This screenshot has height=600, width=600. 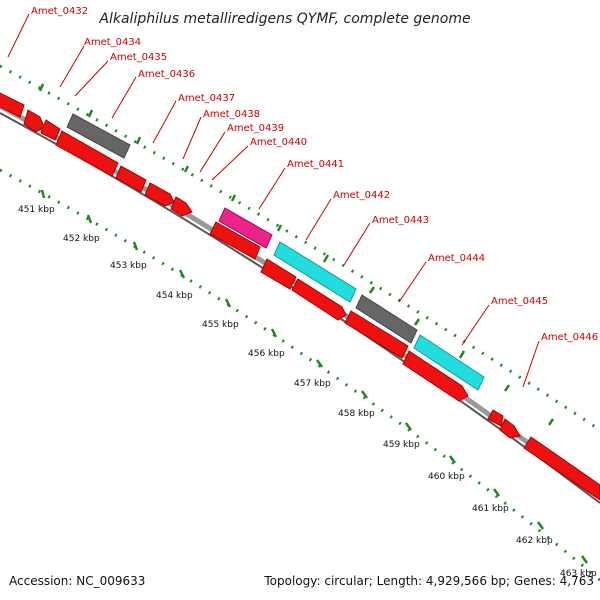 I want to click on gene-label: Amet_0445, so click(x=519, y=301).